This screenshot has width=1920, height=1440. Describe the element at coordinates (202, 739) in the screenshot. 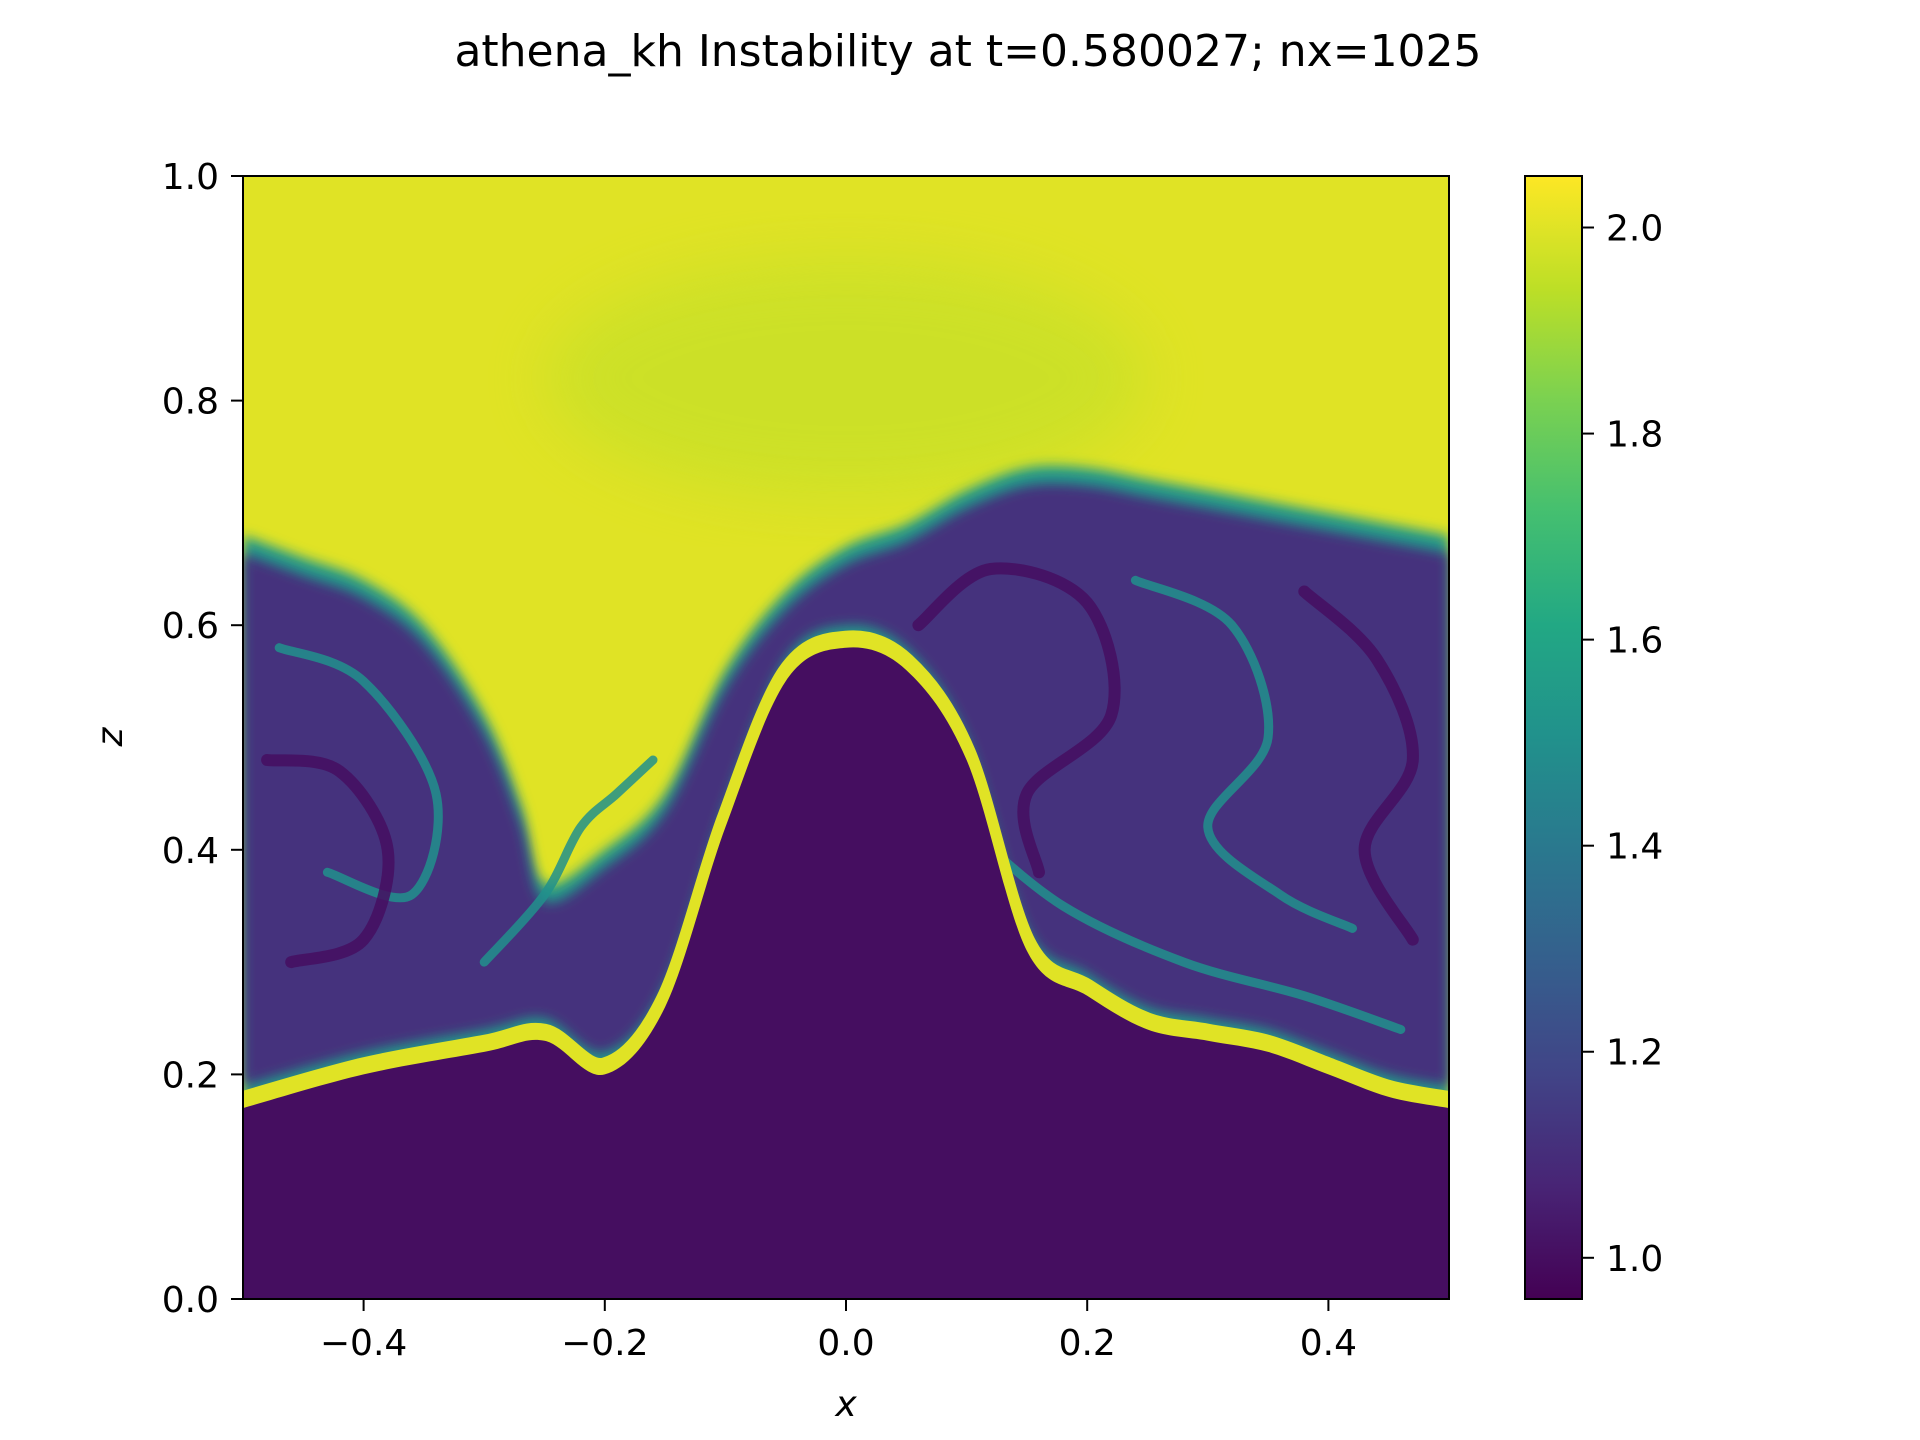

I see `y-axis-ticks: 0.0 0.2 0.4 0.6 0.8 1.0` at that location.